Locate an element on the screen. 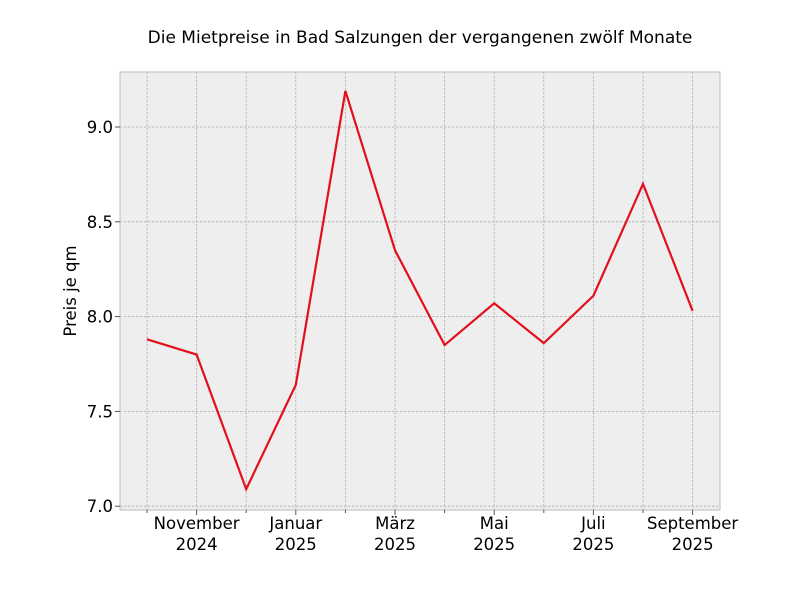 The width and height of the screenshot is (800, 600). x-tick-label-year: 2024 is located at coordinates (197, 544).